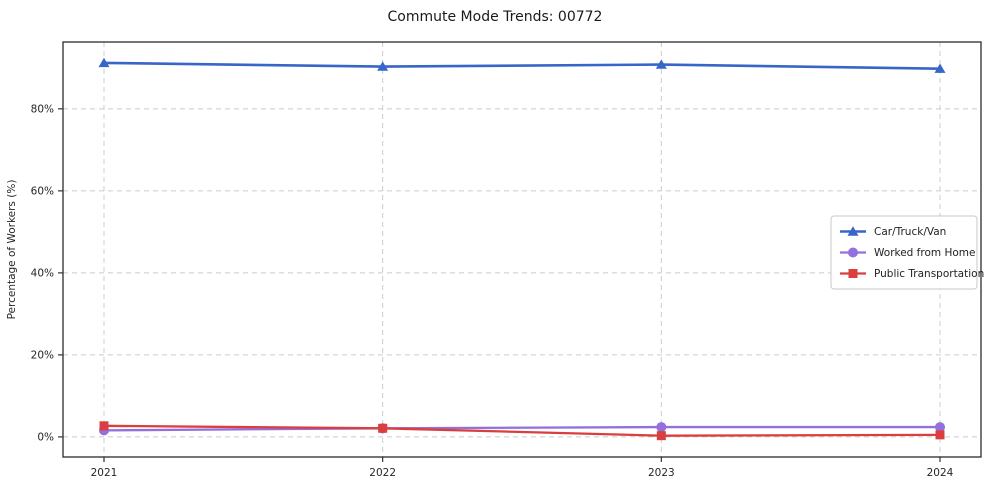  I want to click on y-tick-label: 0%, so click(45, 437).